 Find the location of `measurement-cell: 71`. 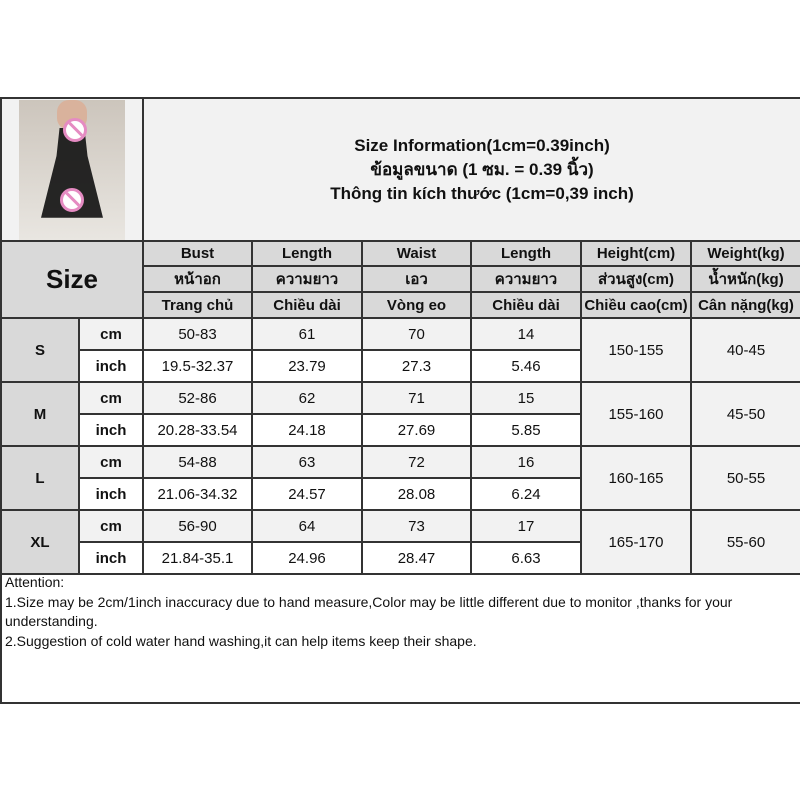

measurement-cell: 71 is located at coordinates (416, 398).